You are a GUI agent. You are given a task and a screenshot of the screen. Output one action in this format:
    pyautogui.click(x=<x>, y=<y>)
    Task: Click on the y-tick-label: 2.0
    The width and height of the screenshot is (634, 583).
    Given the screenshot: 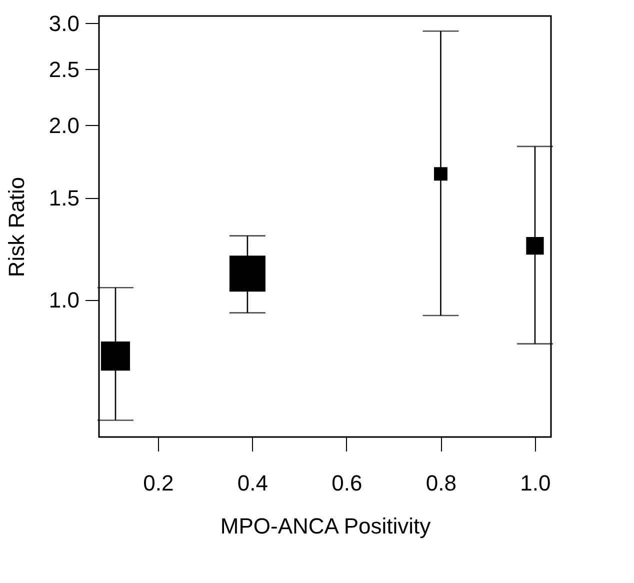 What is the action you would take?
    pyautogui.click(x=64, y=125)
    